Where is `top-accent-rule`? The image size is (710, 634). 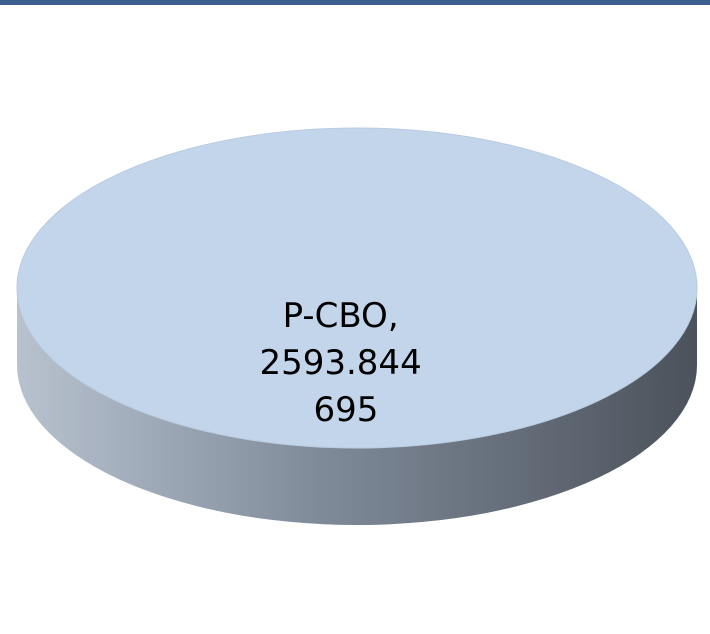 top-accent-rule is located at coordinates (355, 2).